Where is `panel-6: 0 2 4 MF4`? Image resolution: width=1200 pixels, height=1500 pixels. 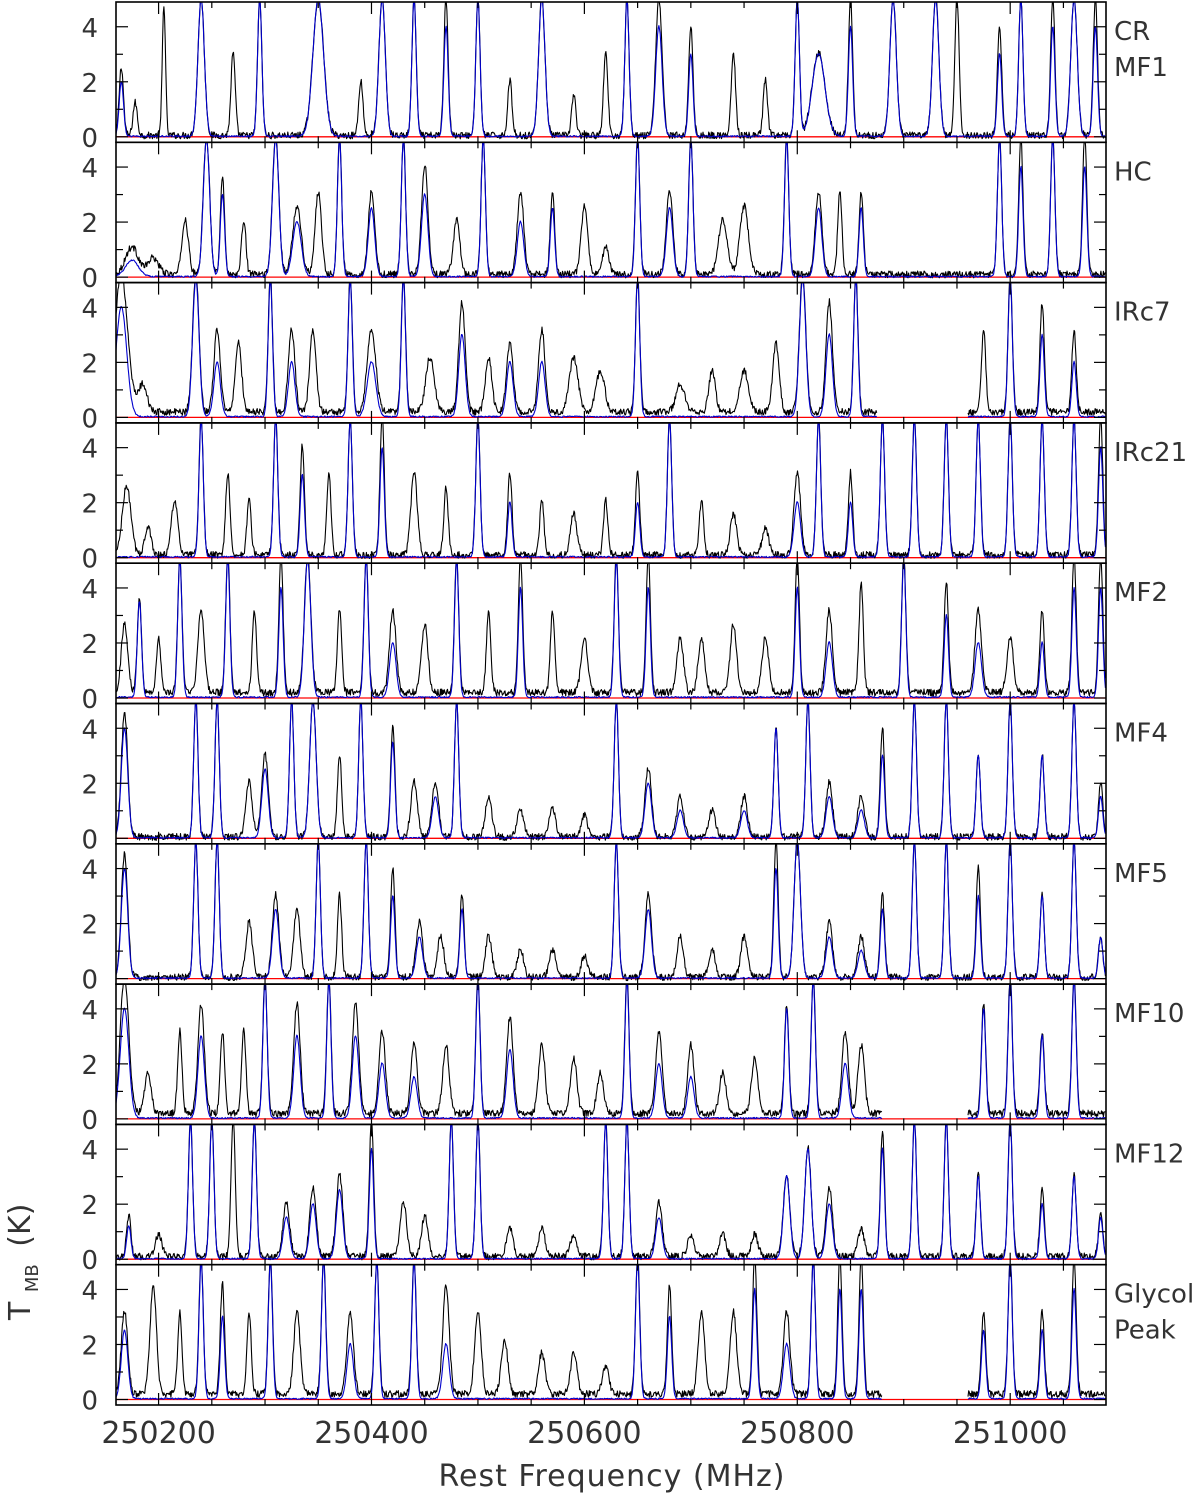 panel-6: 0 2 4 MF4 is located at coordinates (624, 778).